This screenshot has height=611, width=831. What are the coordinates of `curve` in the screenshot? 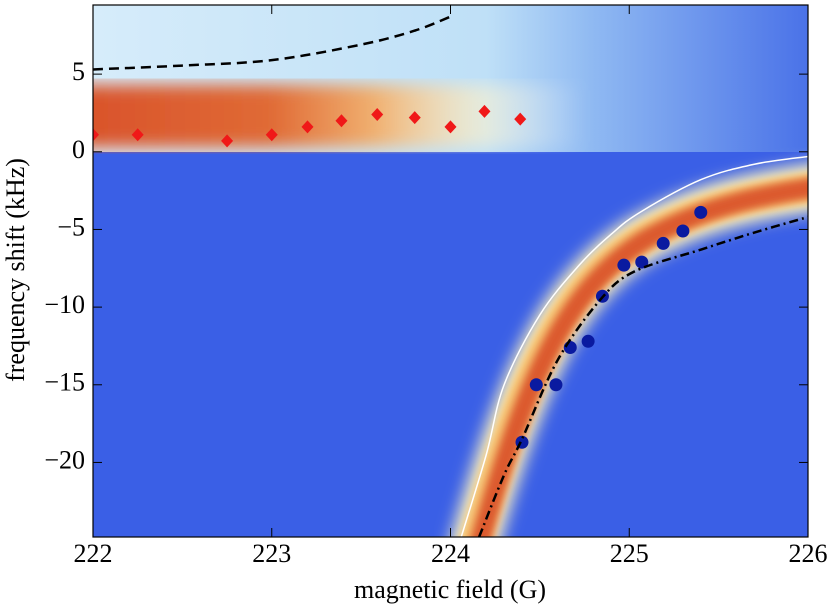 It's located at (272, 43).